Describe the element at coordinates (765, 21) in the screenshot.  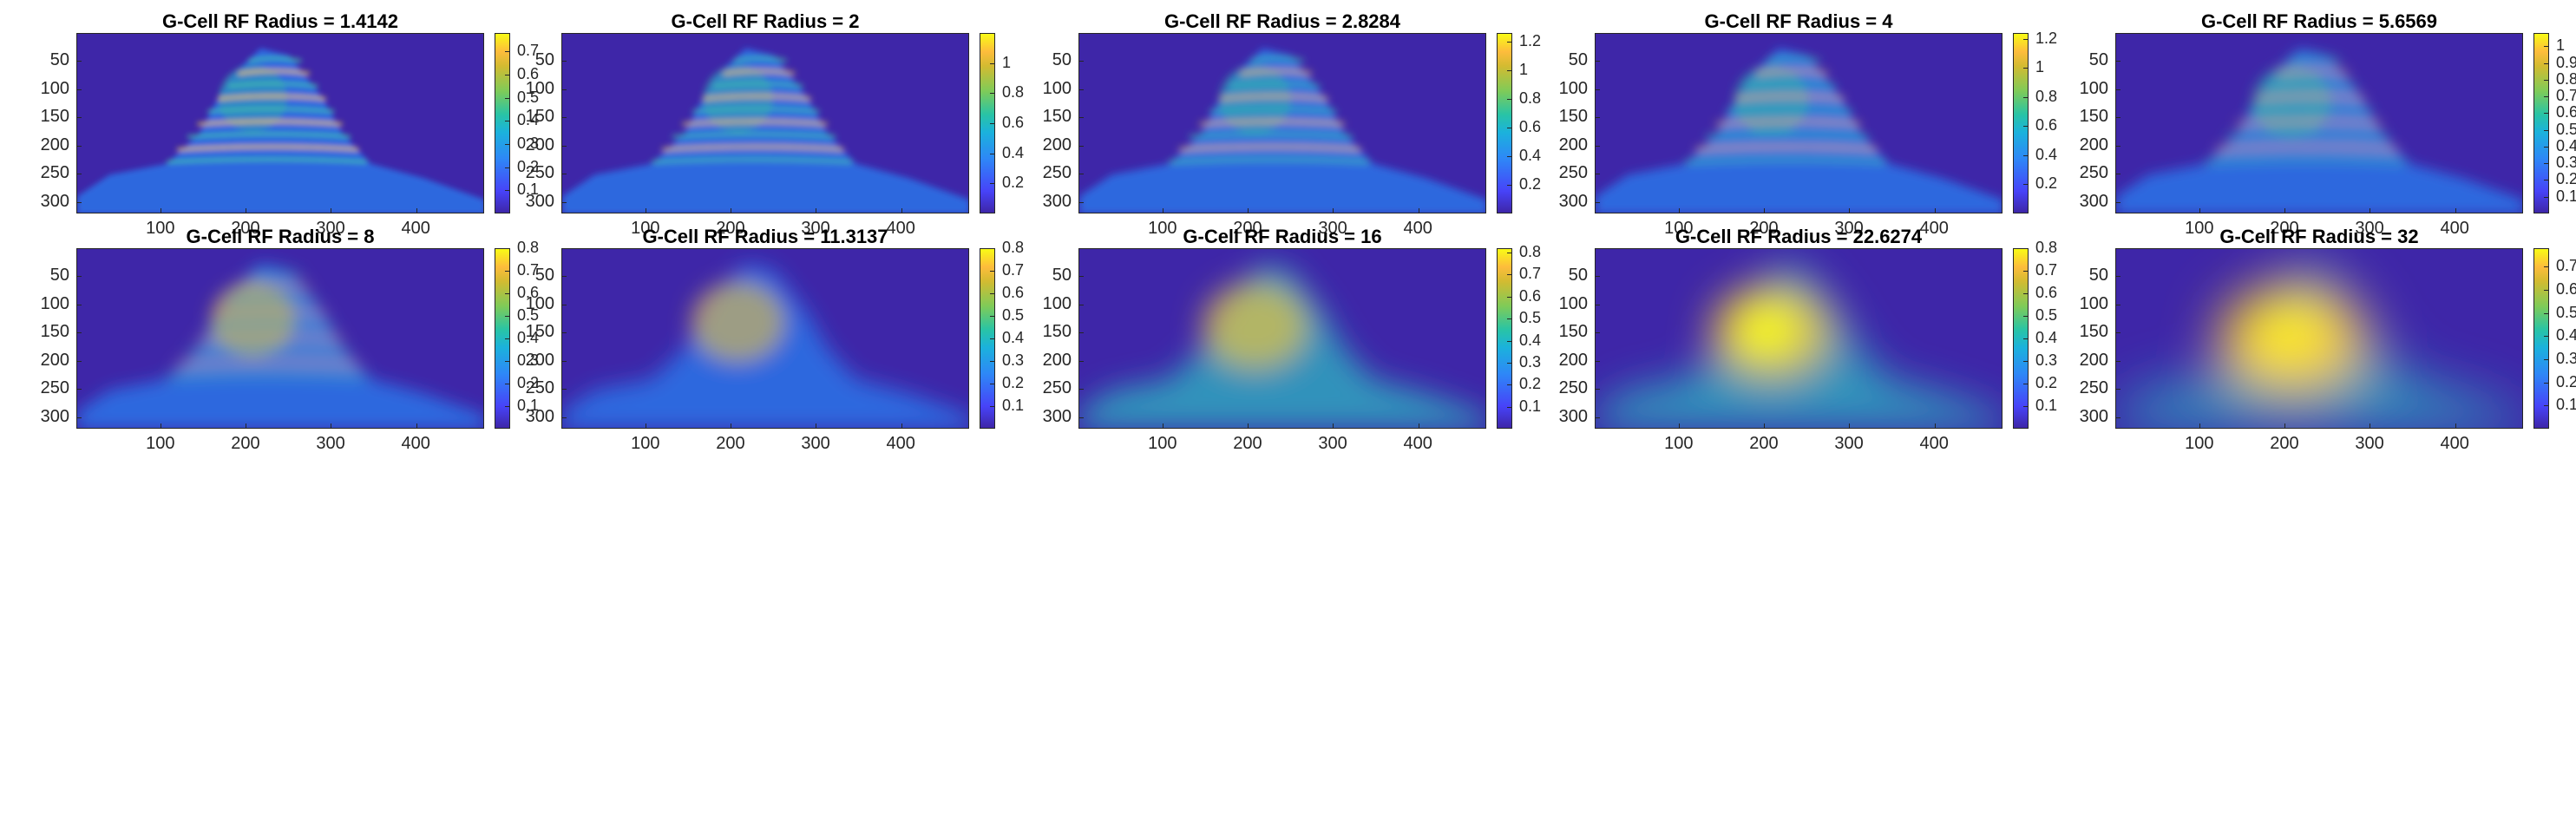
I see `panel-title: G-Cell RF Radius = 2` at that location.